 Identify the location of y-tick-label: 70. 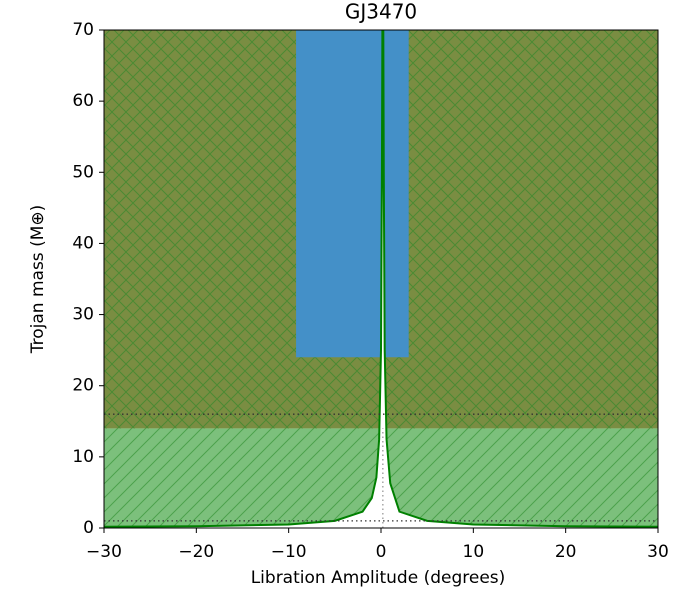
(83, 30).